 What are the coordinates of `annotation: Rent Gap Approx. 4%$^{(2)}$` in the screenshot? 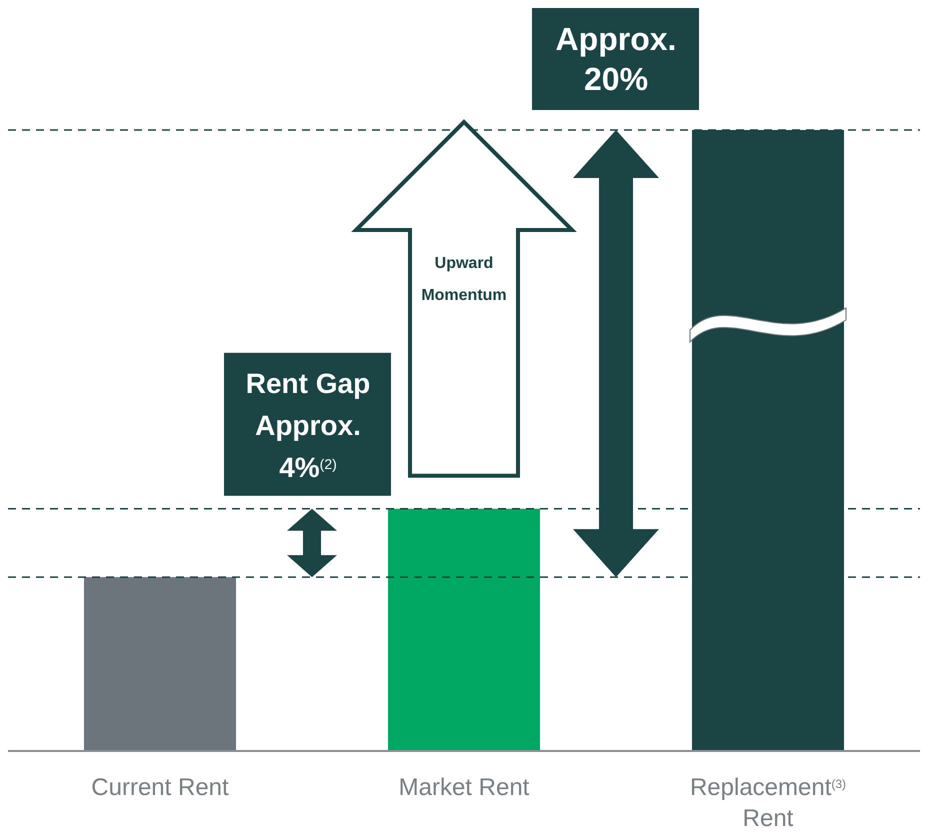 It's located at (308, 425).